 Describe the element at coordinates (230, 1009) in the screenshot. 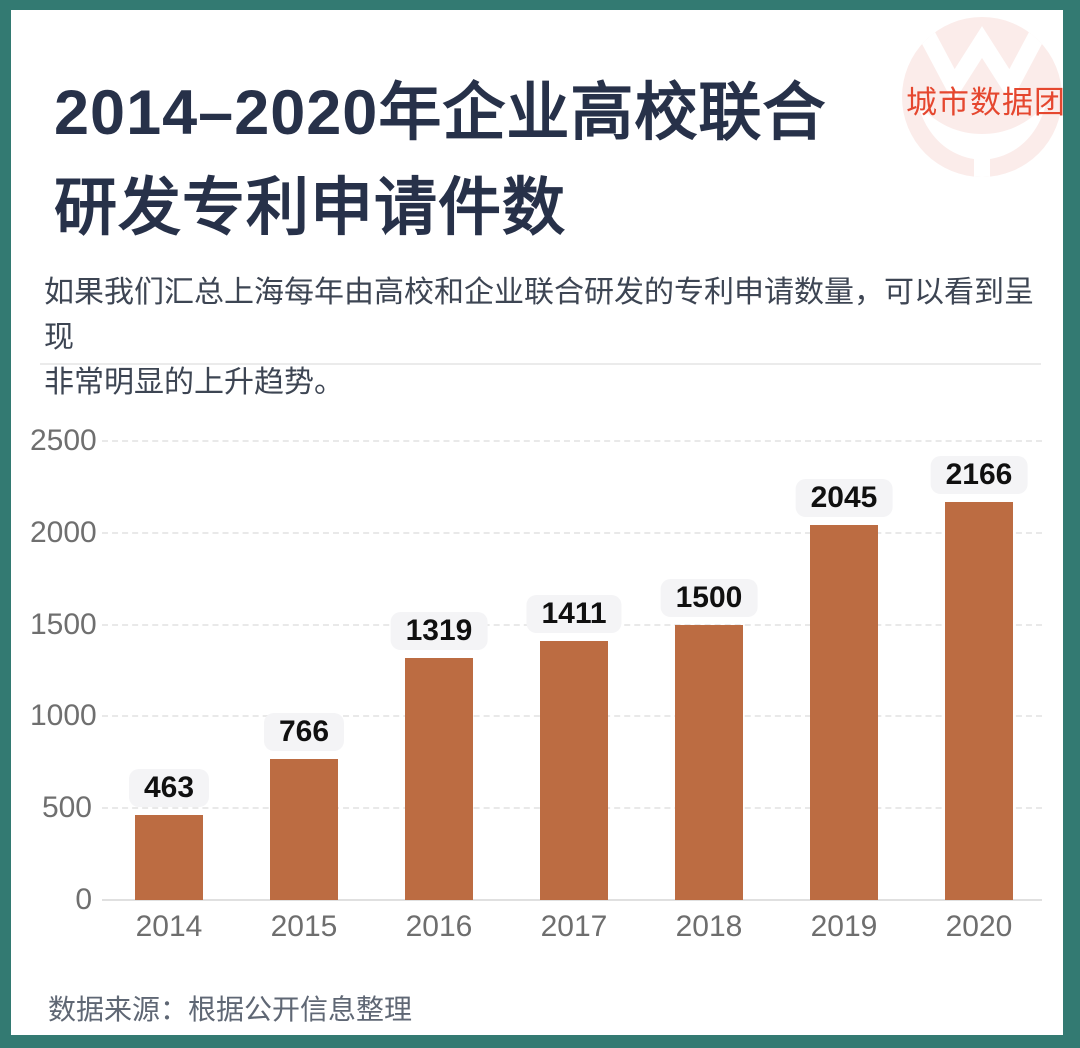

I see `data-source-note: 数据来源：根据公开信息整理` at that location.